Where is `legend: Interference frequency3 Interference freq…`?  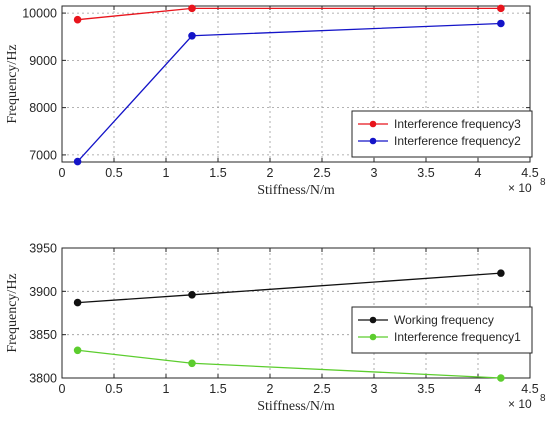 legend: Interference frequency3 Interference freq… is located at coordinates (442, 134).